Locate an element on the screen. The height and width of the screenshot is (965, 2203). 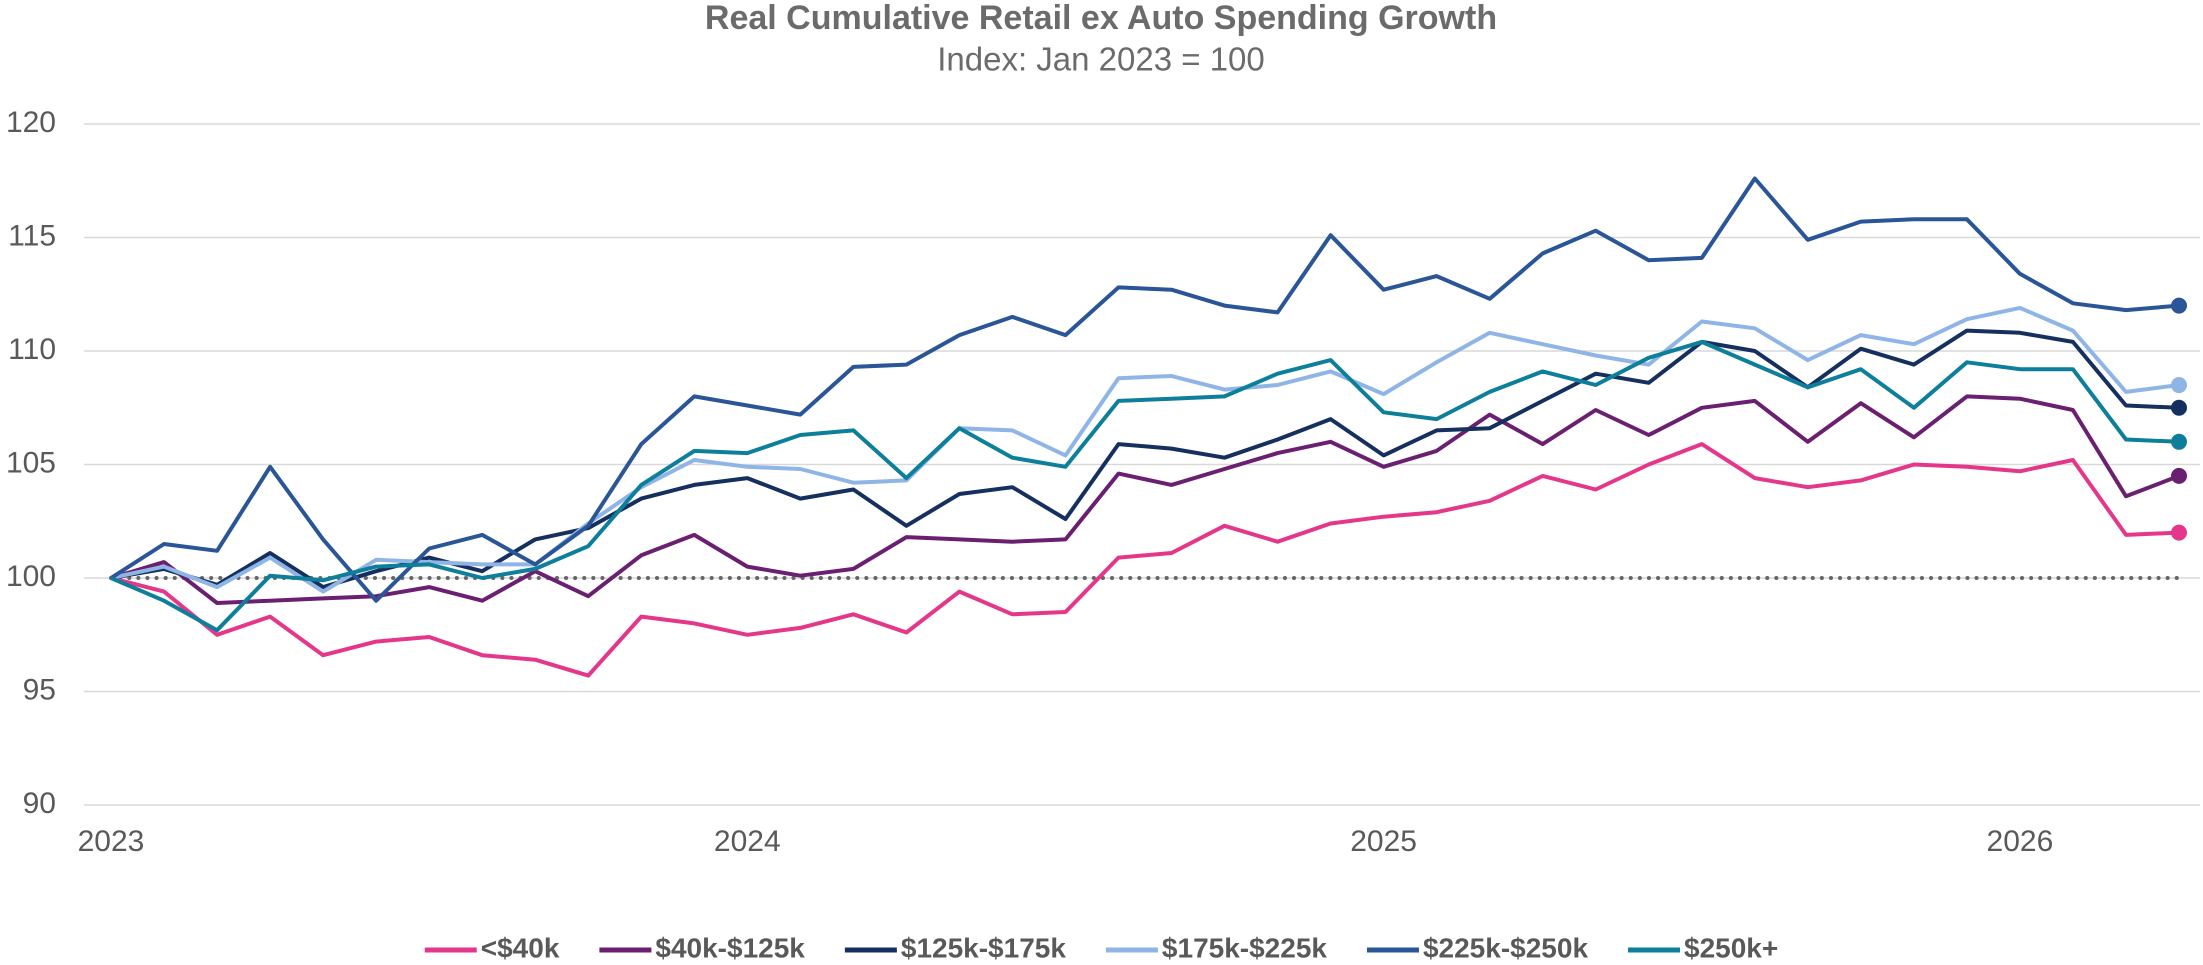
x-tick-label: 2023 is located at coordinates (111, 841).